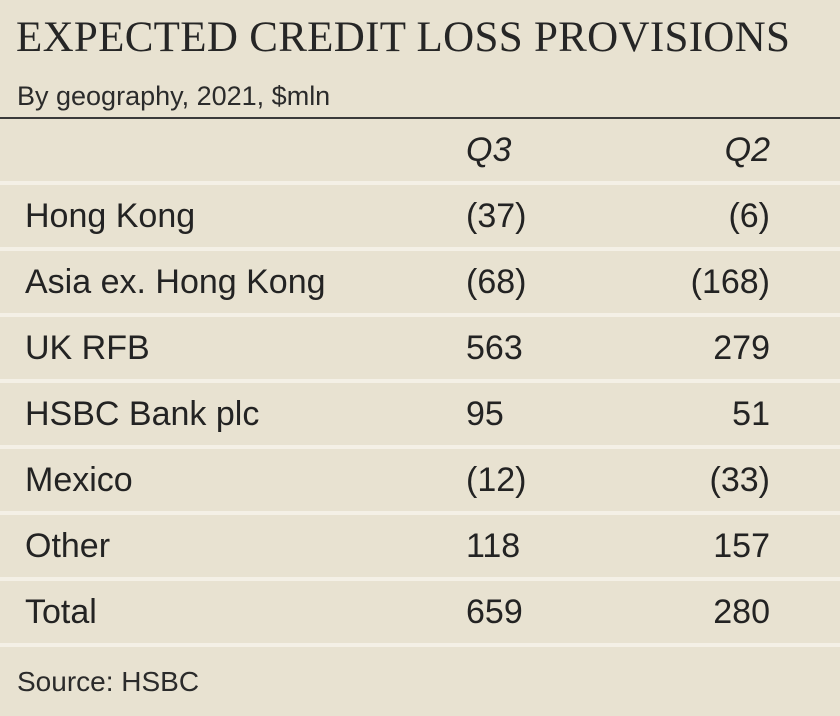  Describe the element at coordinates (494, 348) in the screenshot. I see `row-q3-value: 563` at that location.